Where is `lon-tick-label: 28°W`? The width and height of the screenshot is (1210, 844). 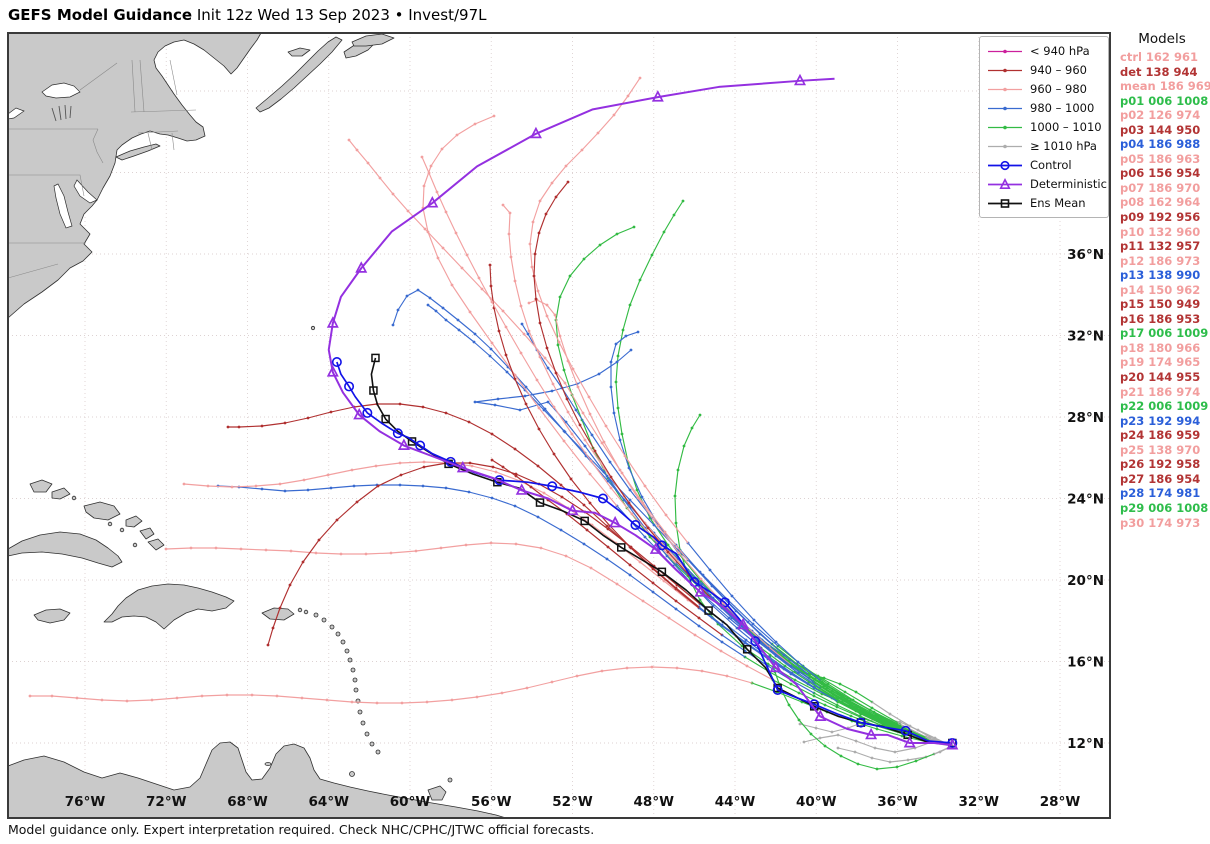
lon-tick-label: 28°W is located at coordinates (1060, 802).